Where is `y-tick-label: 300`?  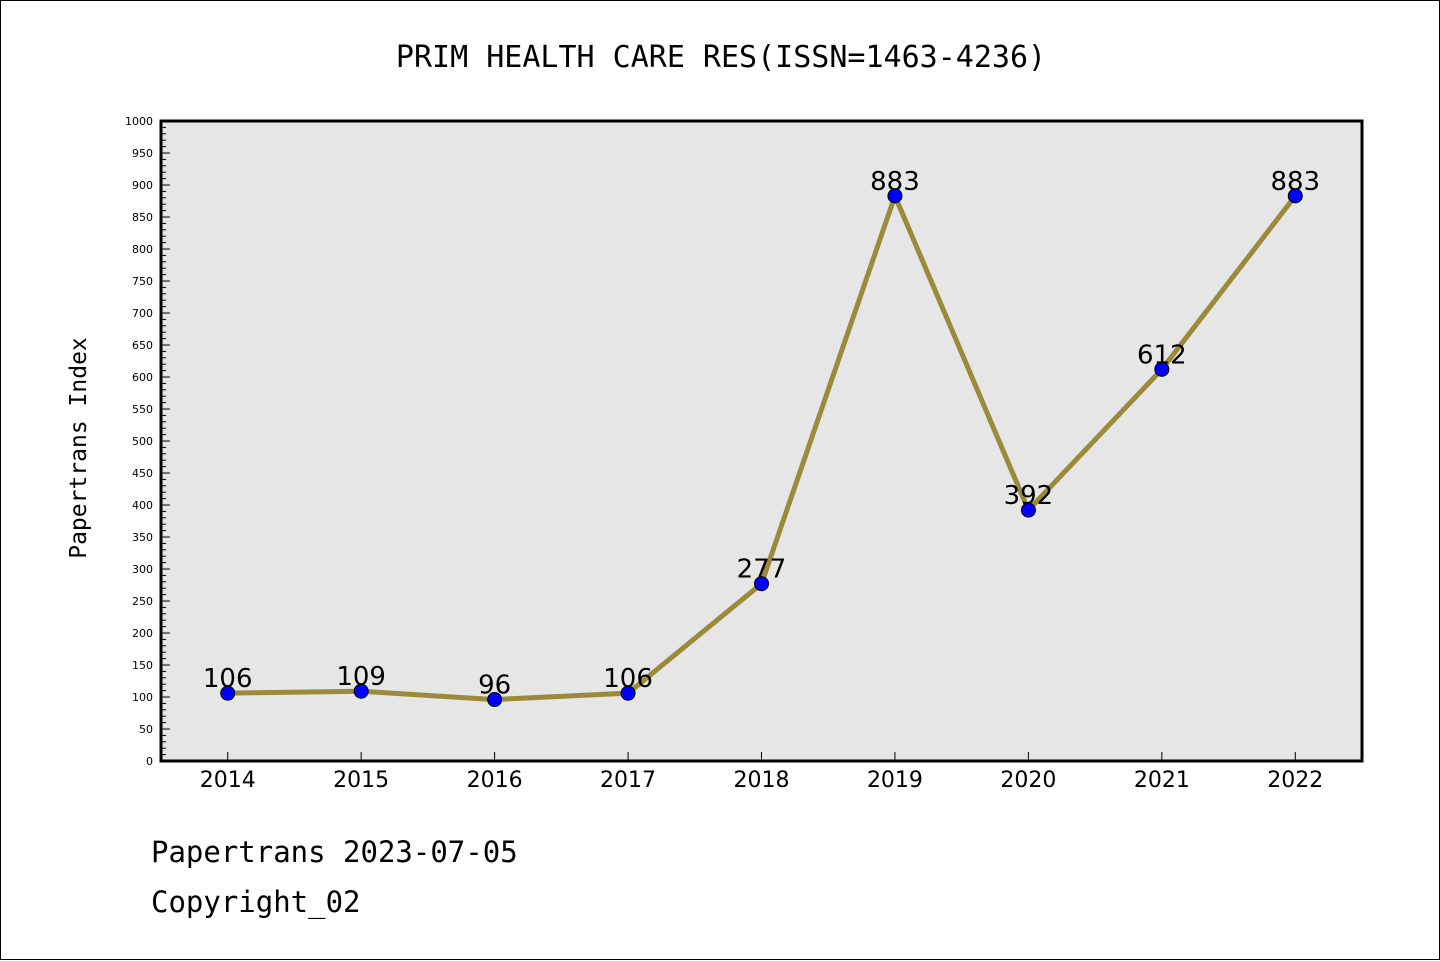
y-tick-label: 300 is located at coordinates (142, 569).